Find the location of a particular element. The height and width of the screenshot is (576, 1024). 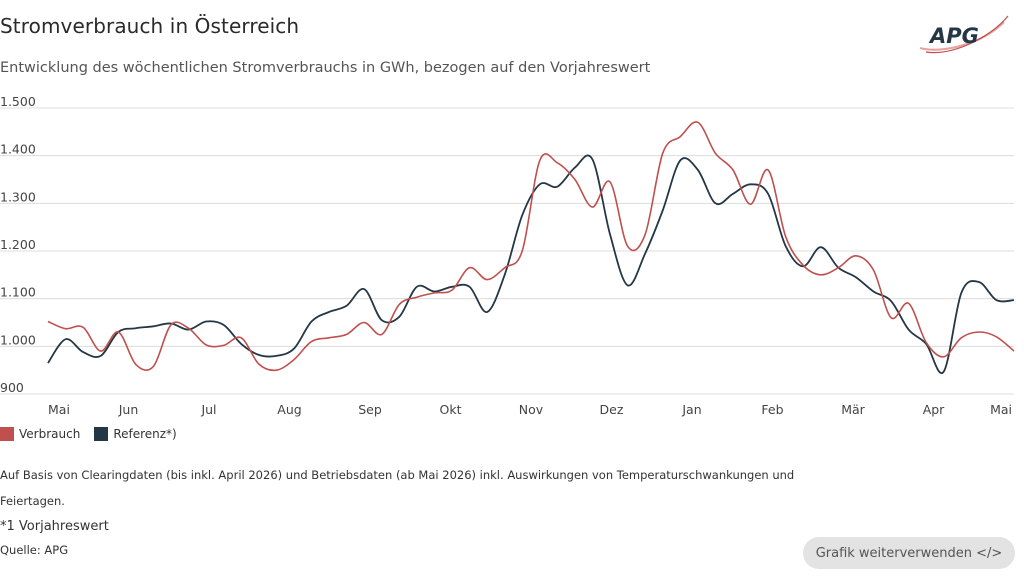

source-note: Quelle: APG is located at coordinates (34, 550).